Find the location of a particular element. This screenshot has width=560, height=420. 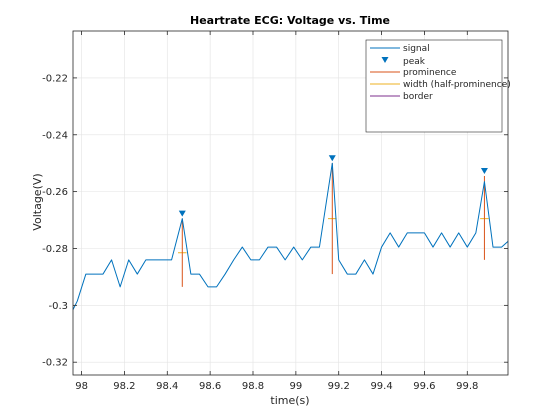

y-tick-label-4: -0.24 is located at coordinates (55, 135).